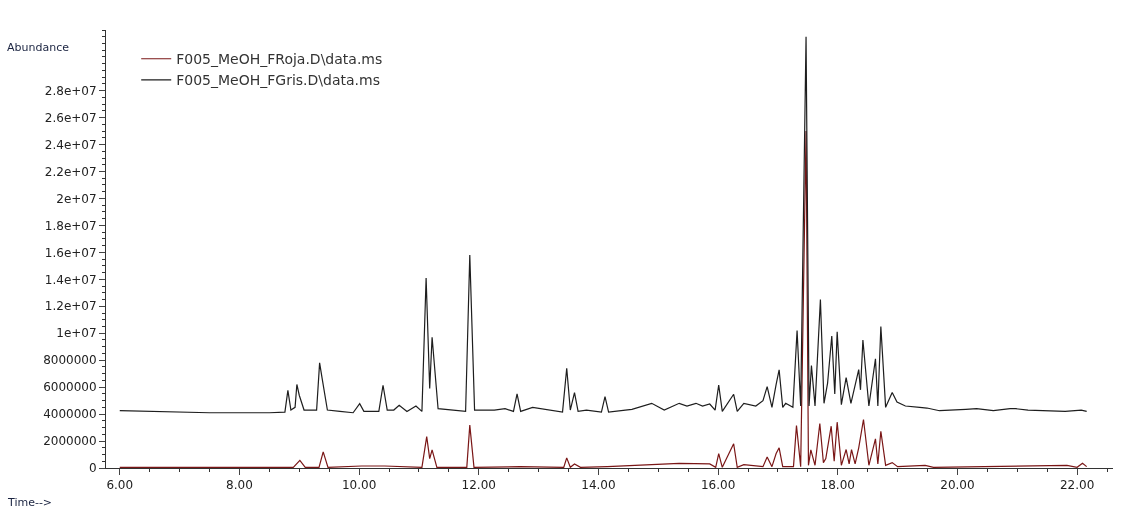 The height and width of the screenshot is (520, 1123). Describe the element at coordinates (359, 485) in the screenshot. I see `x-tick-label: 10.00` at that location.